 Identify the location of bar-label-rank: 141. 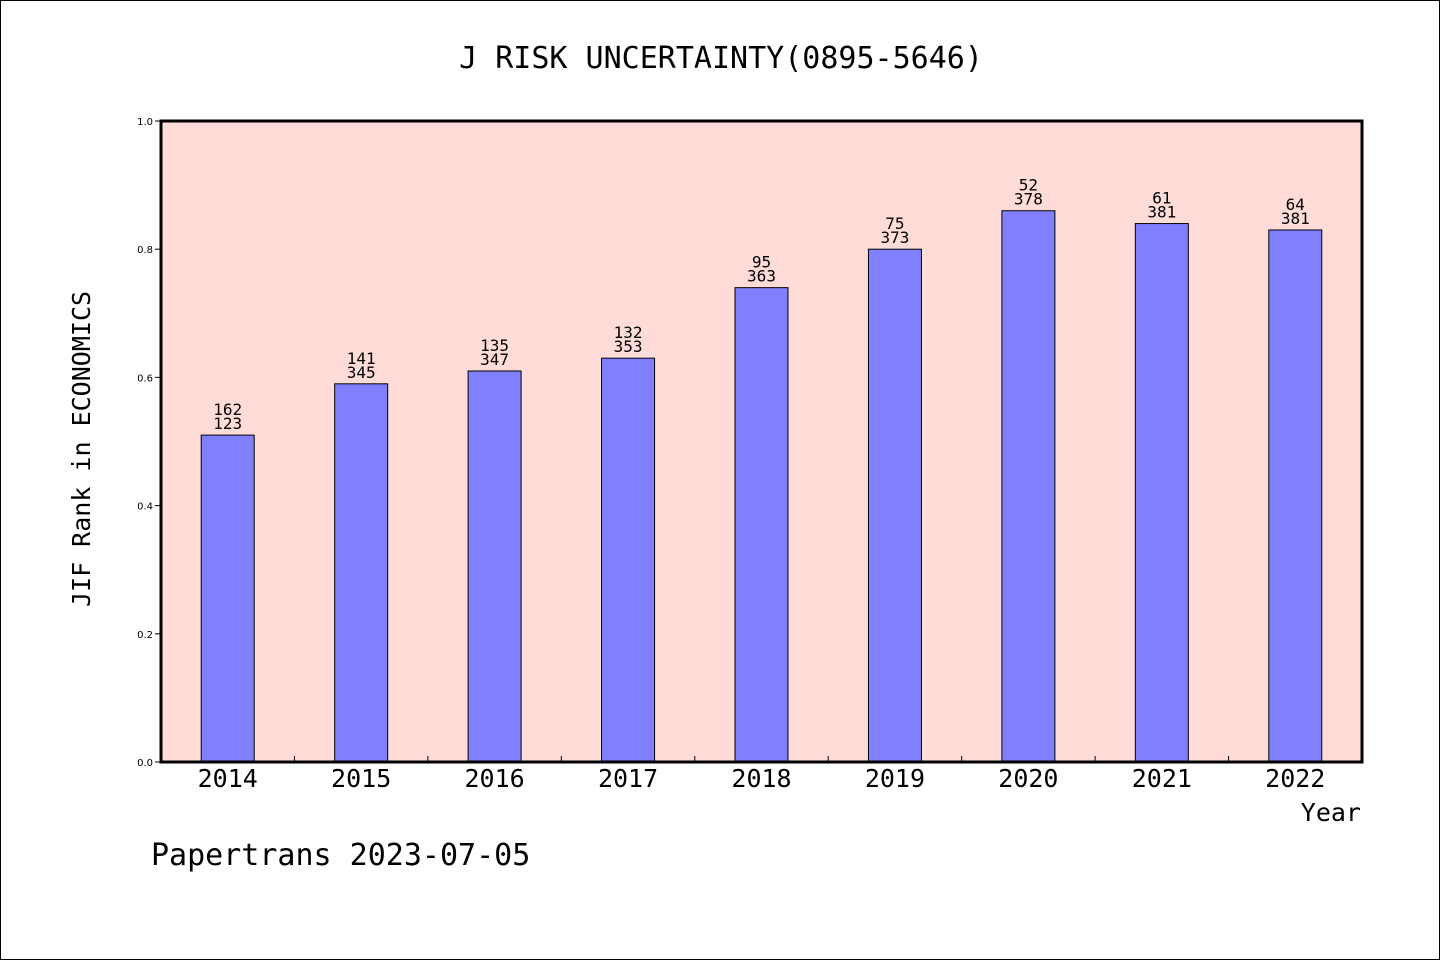
(361, 358).